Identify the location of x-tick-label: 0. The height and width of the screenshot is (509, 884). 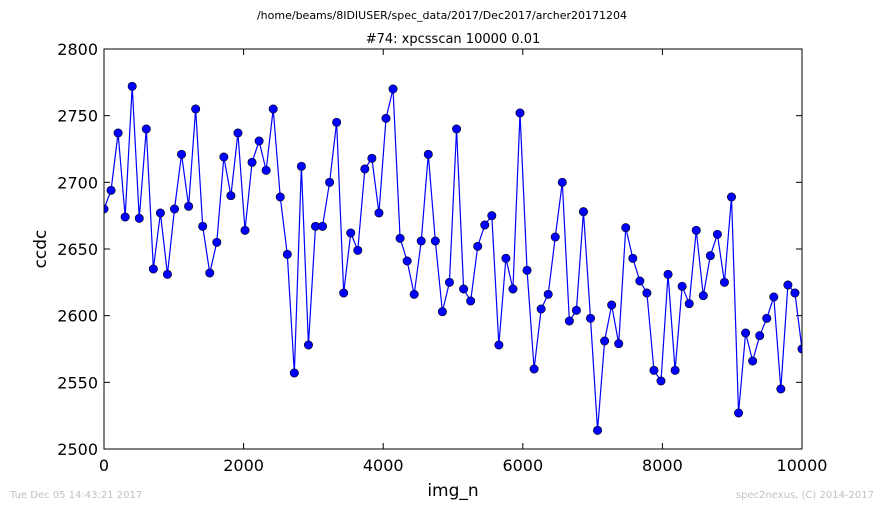
(104, 465).